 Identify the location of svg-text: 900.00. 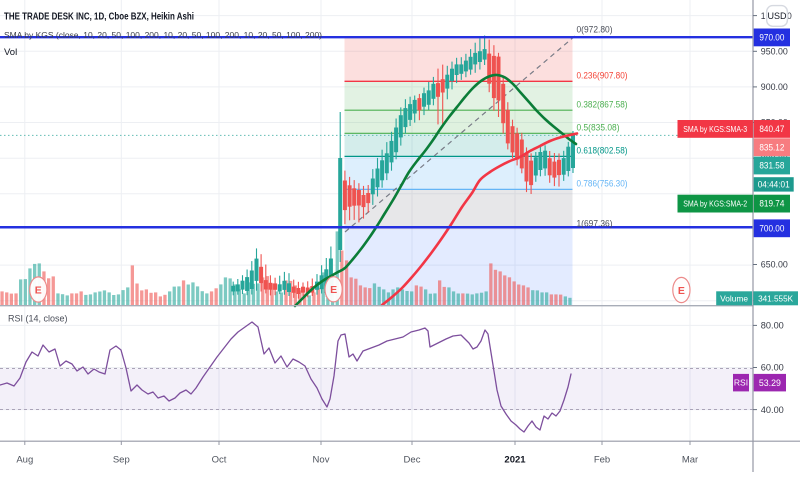
(774, 87).